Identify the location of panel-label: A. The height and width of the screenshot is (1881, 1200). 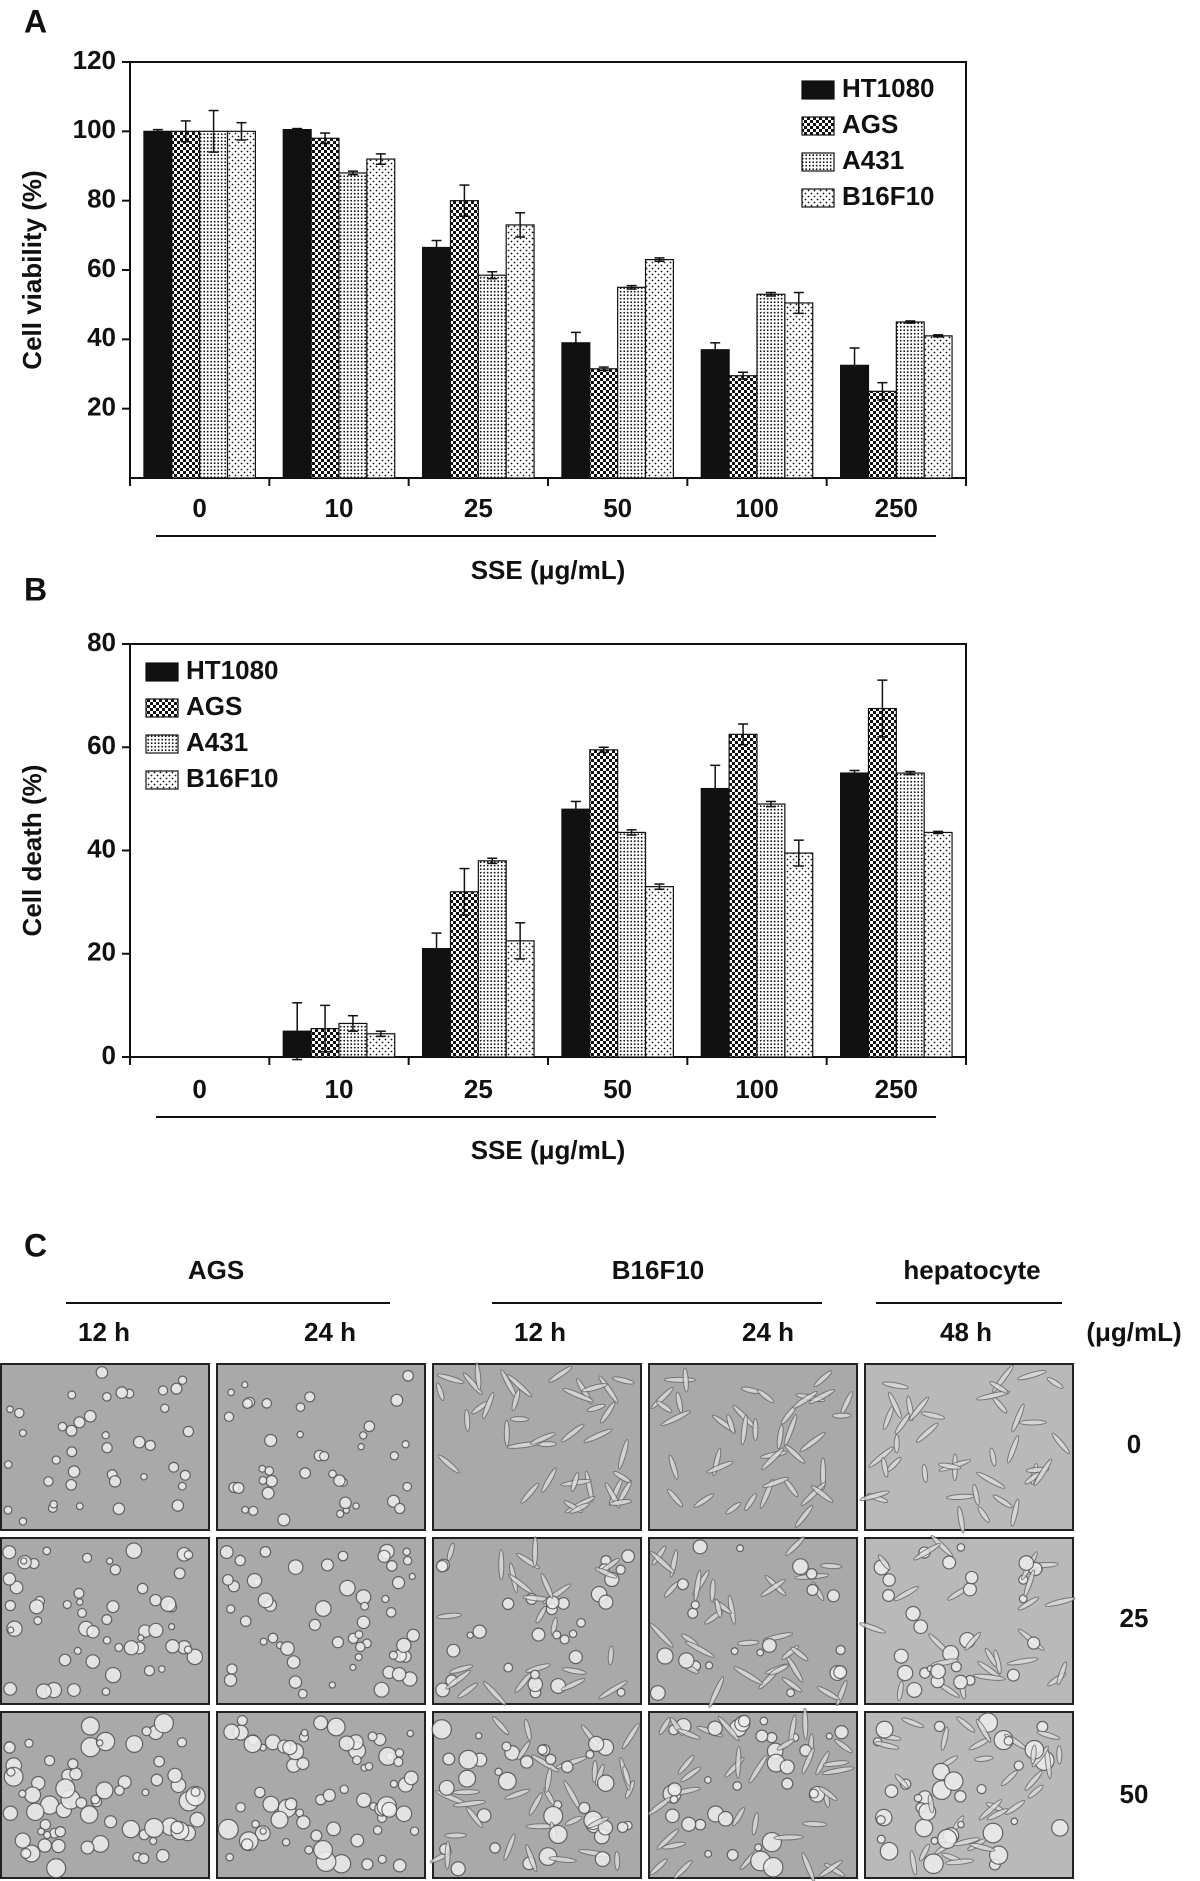
(35, 21).